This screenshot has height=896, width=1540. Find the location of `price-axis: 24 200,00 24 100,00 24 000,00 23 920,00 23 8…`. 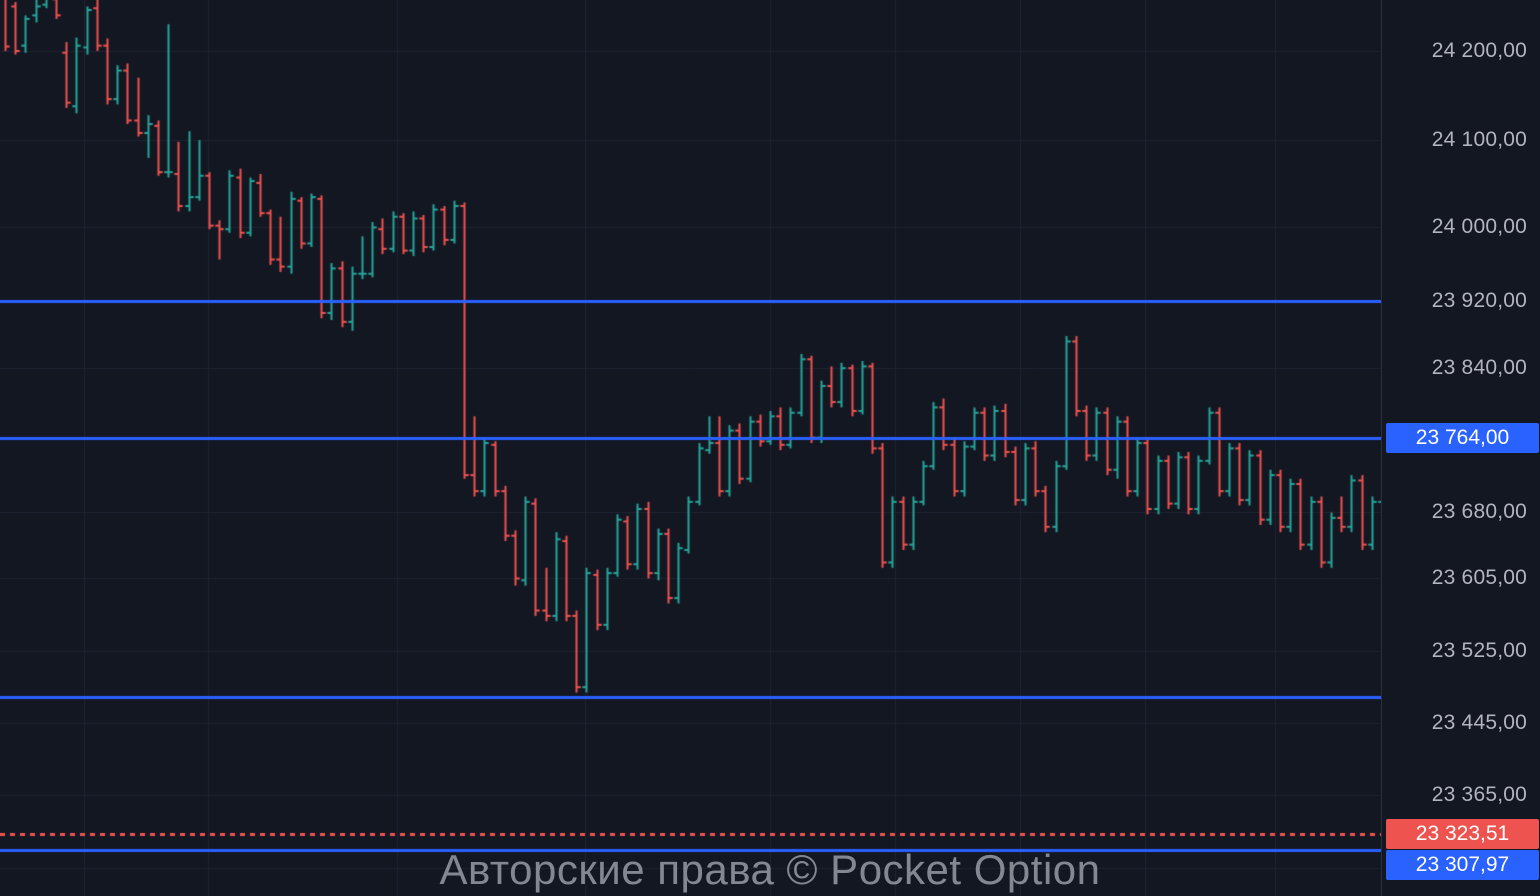

price-axis: 24 200,00 24 100,00 24 000,00 23 920,00 23 8… is located at coordinates (1460, 448).